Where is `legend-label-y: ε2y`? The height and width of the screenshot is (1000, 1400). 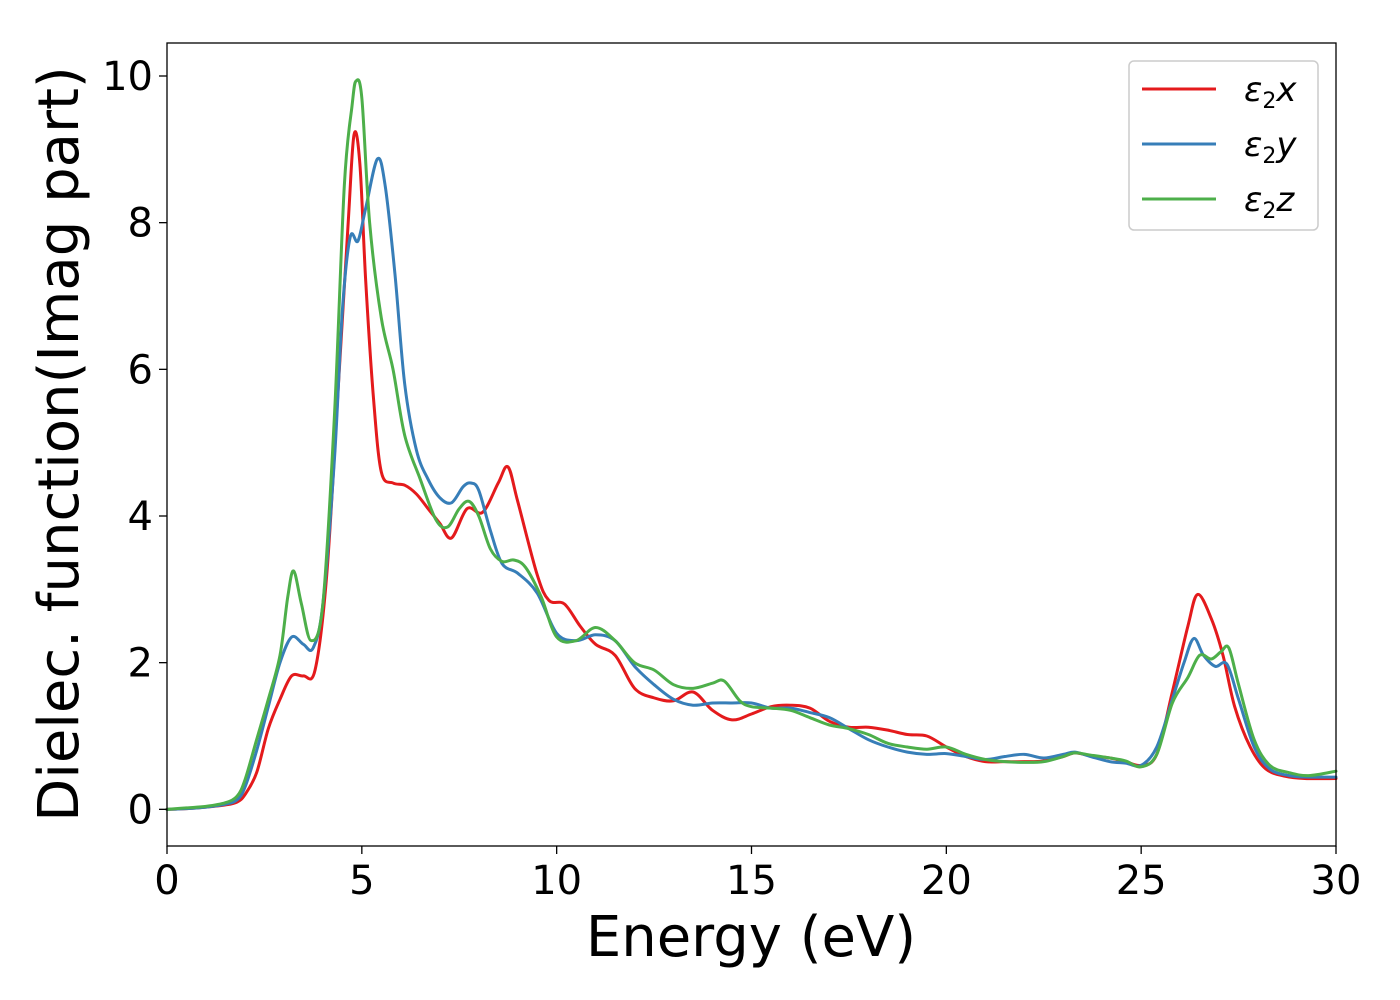 legend-label-y: ε2y is located at coordinates (1270, 147).